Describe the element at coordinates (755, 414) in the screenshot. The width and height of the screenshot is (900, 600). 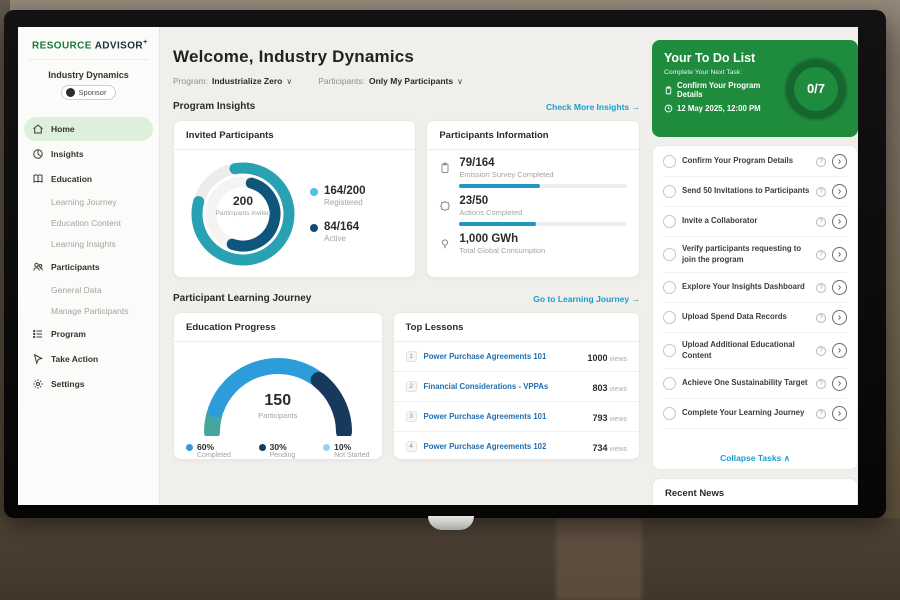
I see `task-row-complete-your-learning-journey: Complete Your Learning Journey ? ›` at that location.